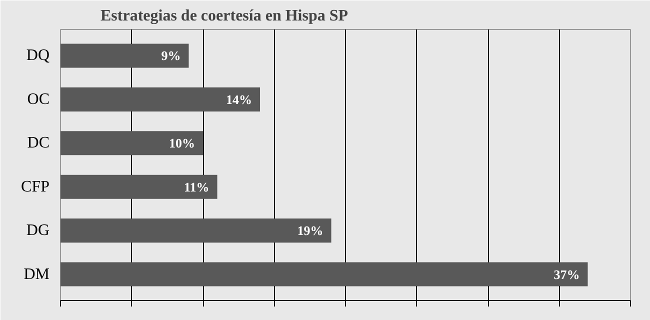 The height and width of the screenshot is (320, 650). What do you see at coordinates (38, 99) in the screenshot?
I see `y-tick-label: OC` at bounding box center [38, 99].